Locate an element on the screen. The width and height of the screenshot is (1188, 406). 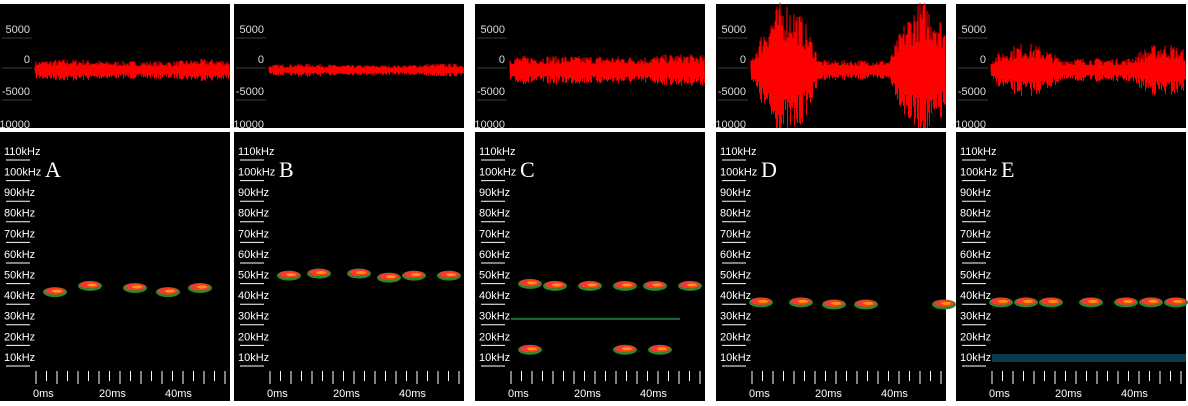
panel-label: E is located at coordinates (1007, 169).